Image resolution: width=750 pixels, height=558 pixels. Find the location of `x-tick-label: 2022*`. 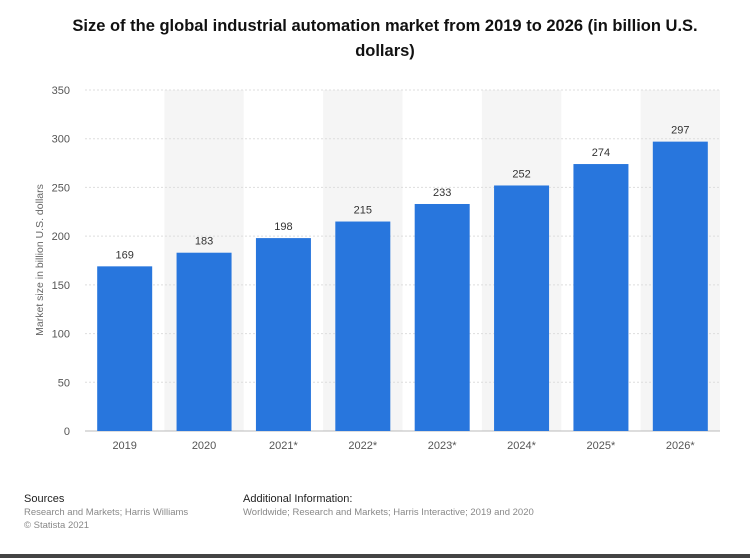

x-tick-label: 2022* is located at coordinates (362, 446).